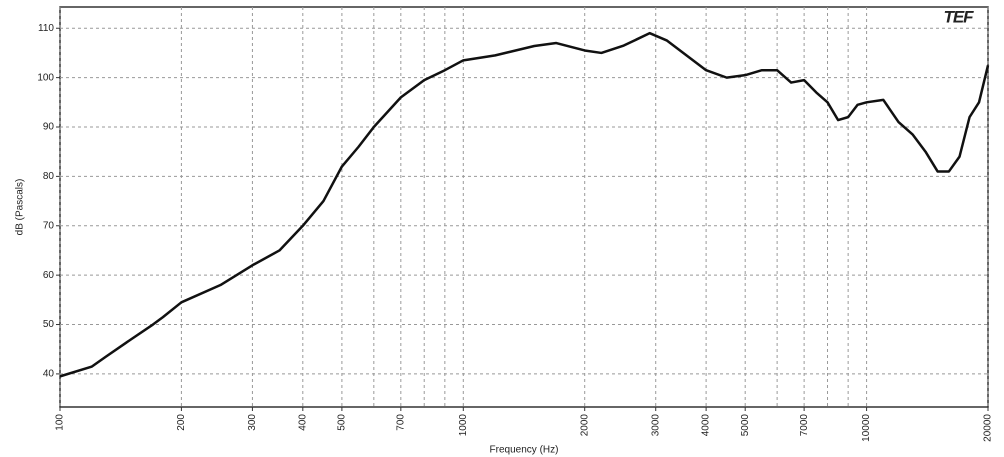 The height and width of the screenshot is (457, 1004). Describe the element at coordinates (49, 225) in the screenshot. I see `y-tick-label: 70` at that location.